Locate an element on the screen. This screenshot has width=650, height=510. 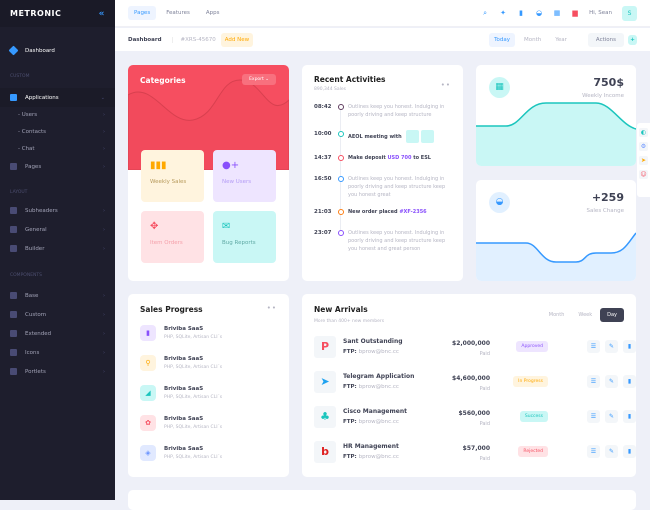
tab-pages: Pages is located at coordinates (142, 13).